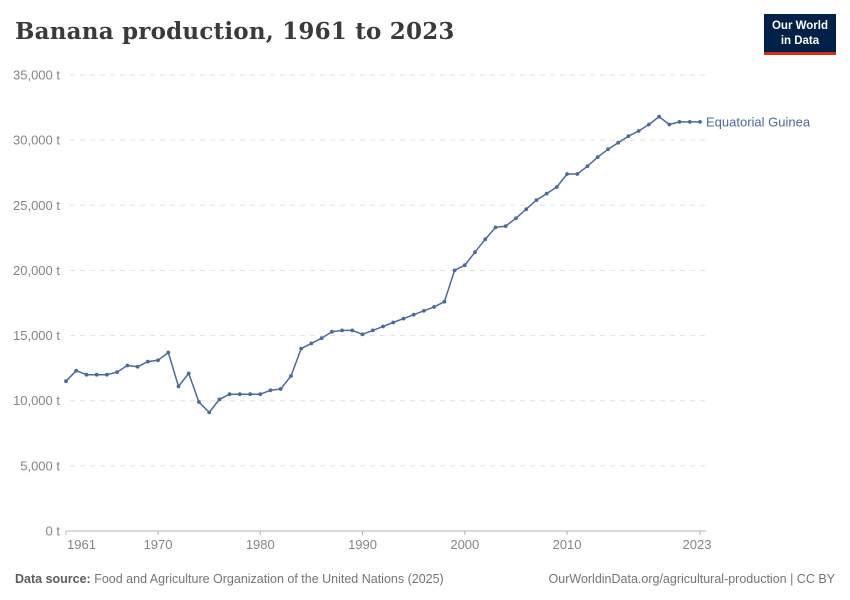  What do you see at coordinates (567, 544) in the screenshot?
I see `svg-text: 2010` at bounding box center [567, 544].